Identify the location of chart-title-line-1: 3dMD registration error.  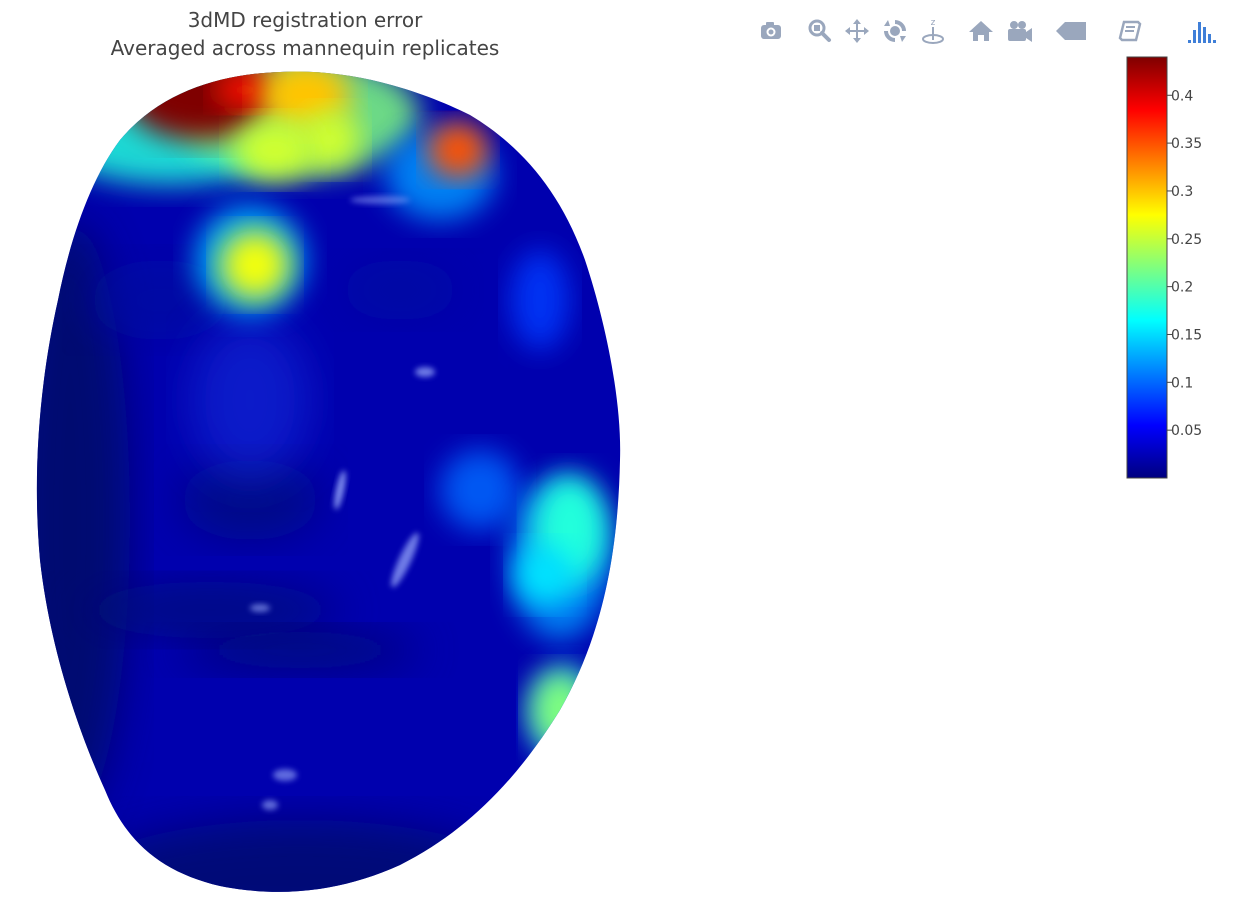
(305, 20).